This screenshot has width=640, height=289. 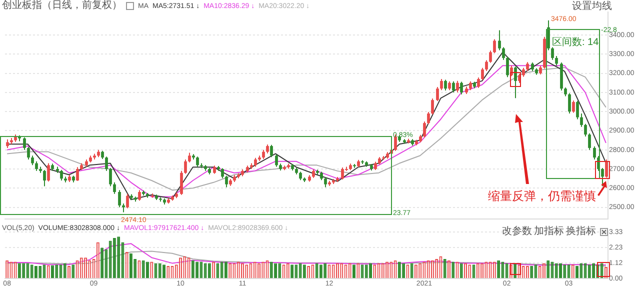 I want to click on text: 设置均线, so click(x=592, y=6).